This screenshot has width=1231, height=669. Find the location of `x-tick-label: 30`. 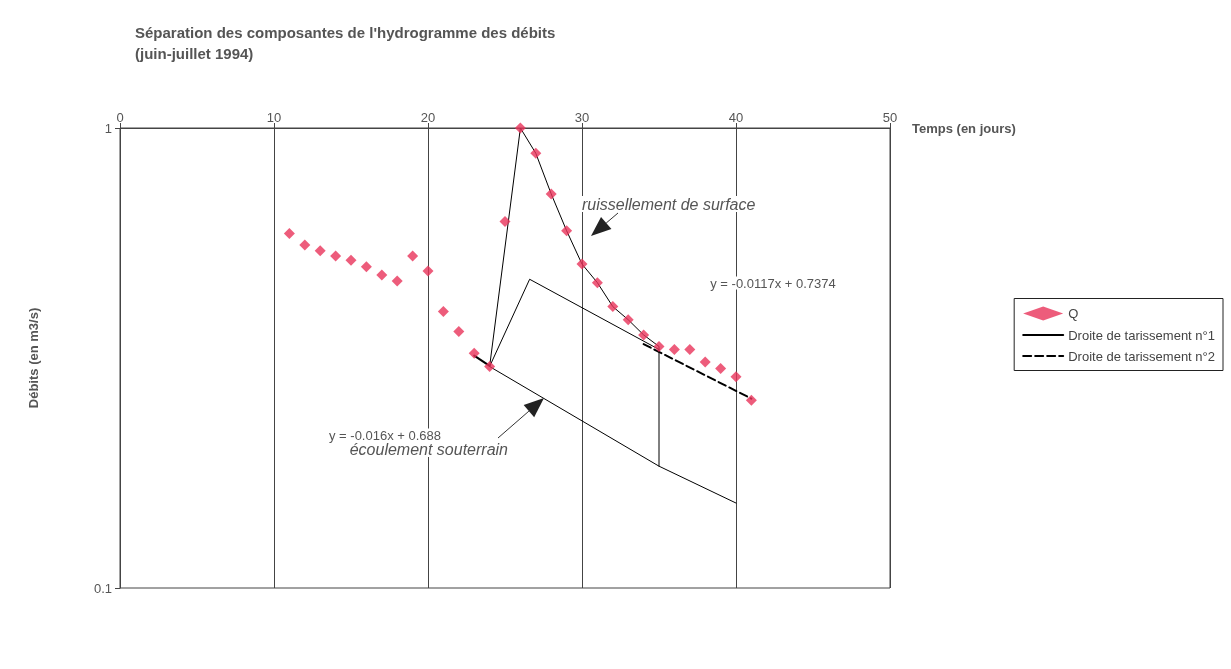

x-tick-label: 30 is located at coordinates (582, 117).